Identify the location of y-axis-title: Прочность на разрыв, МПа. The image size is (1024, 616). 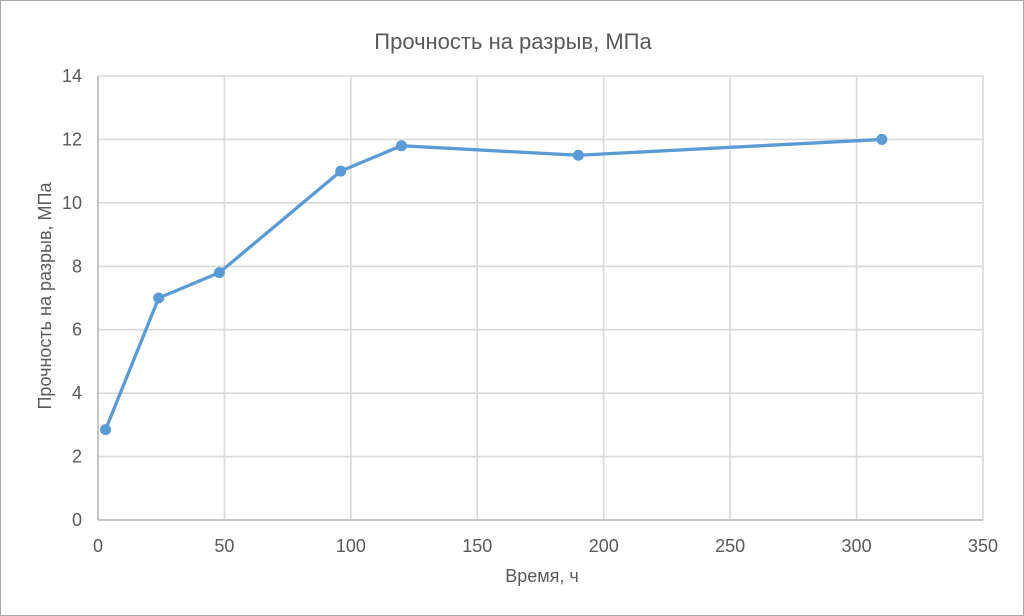
(45, 296).